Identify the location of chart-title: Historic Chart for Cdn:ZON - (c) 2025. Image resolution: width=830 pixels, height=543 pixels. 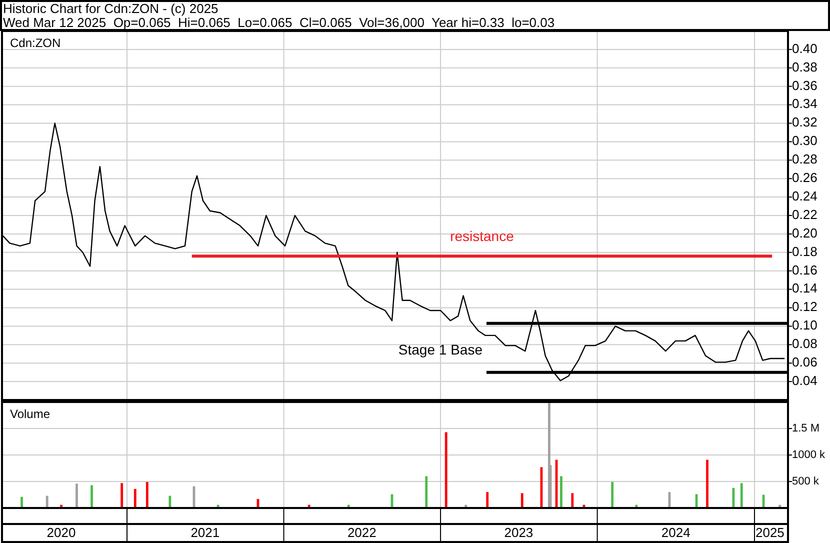
(110, 8).